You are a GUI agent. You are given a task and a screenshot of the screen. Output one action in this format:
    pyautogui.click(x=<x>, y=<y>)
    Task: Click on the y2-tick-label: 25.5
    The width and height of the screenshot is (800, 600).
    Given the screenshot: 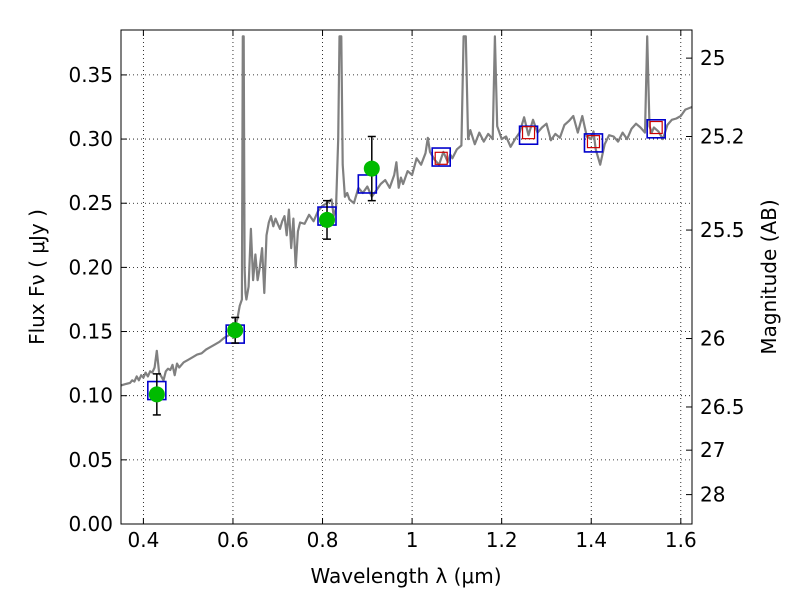 What is the action you would take?
    pyautogui.click(x=722, y=230)
    